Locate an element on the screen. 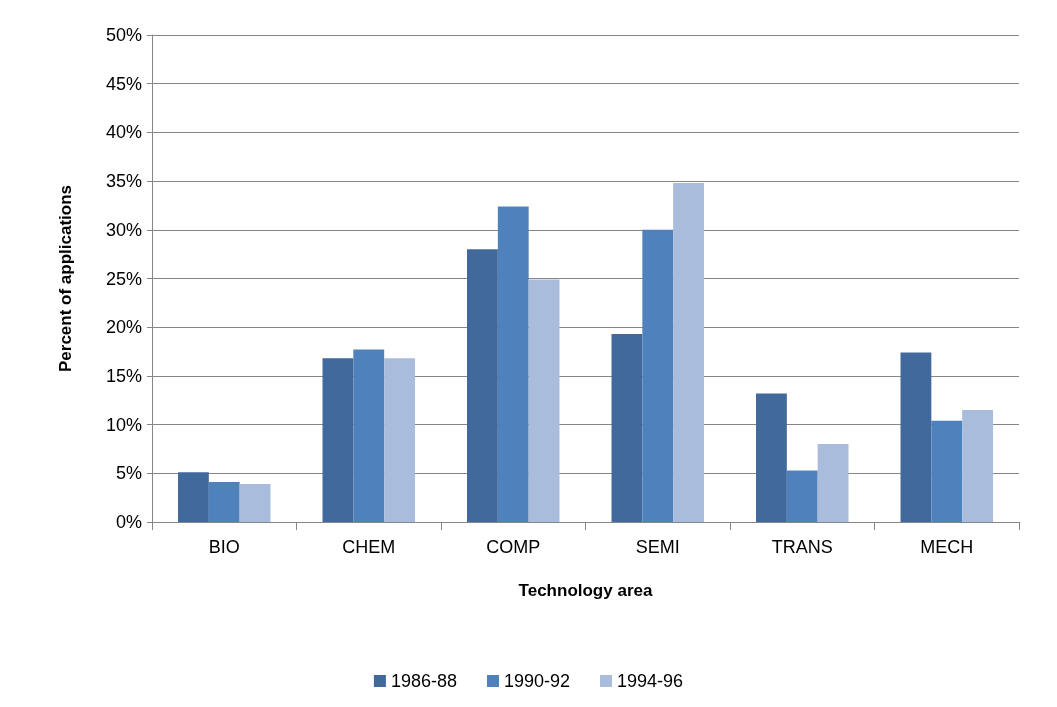 The height and width of the screenshot is (707, 1057). y-tick-label: 5% is located at coordinates (128, 473).